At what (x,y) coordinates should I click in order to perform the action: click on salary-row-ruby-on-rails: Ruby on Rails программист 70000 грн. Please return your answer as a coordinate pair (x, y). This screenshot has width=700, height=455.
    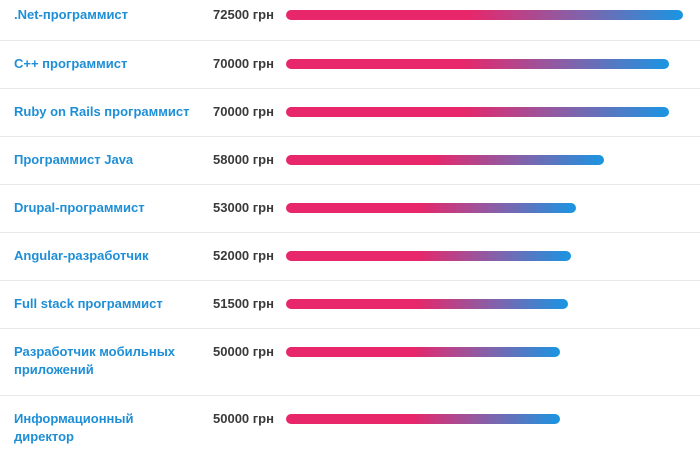
    Looking at the image, I should click on (350, 113).